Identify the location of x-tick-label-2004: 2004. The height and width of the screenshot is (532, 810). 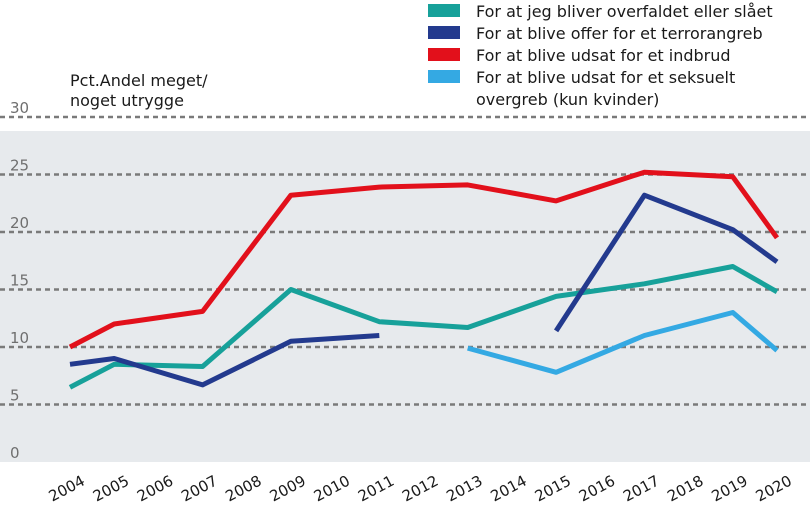
(67, 489).